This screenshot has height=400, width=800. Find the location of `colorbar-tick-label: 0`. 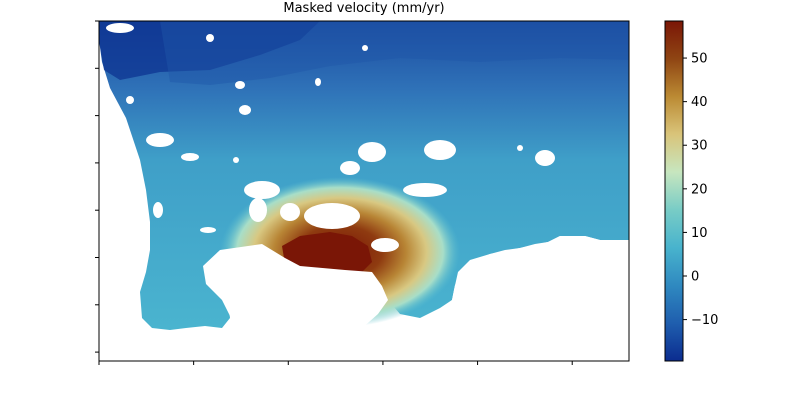

colorbar-tick-label: 0 is located at coordinates (695, 277).